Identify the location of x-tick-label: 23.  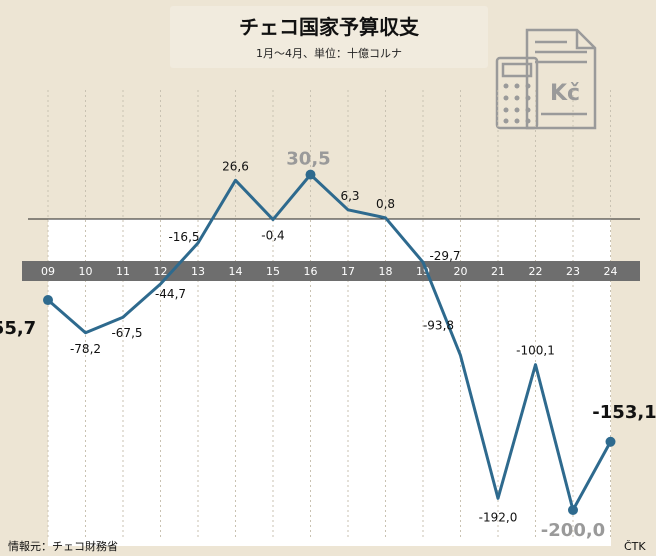
(573, 271).